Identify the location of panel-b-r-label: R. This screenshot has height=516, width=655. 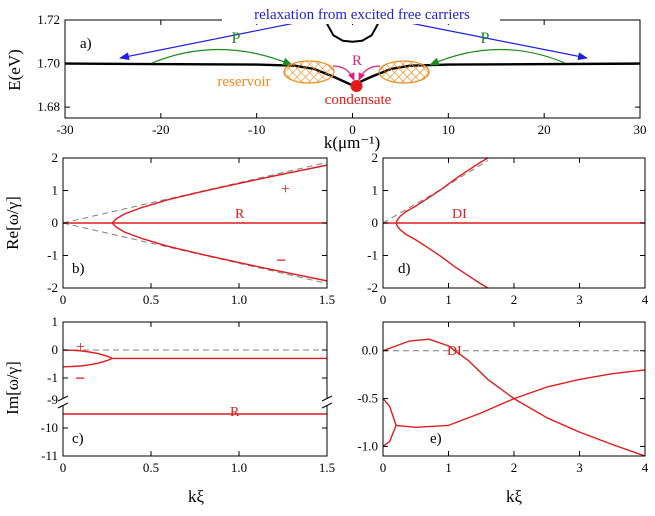
(240, 214).